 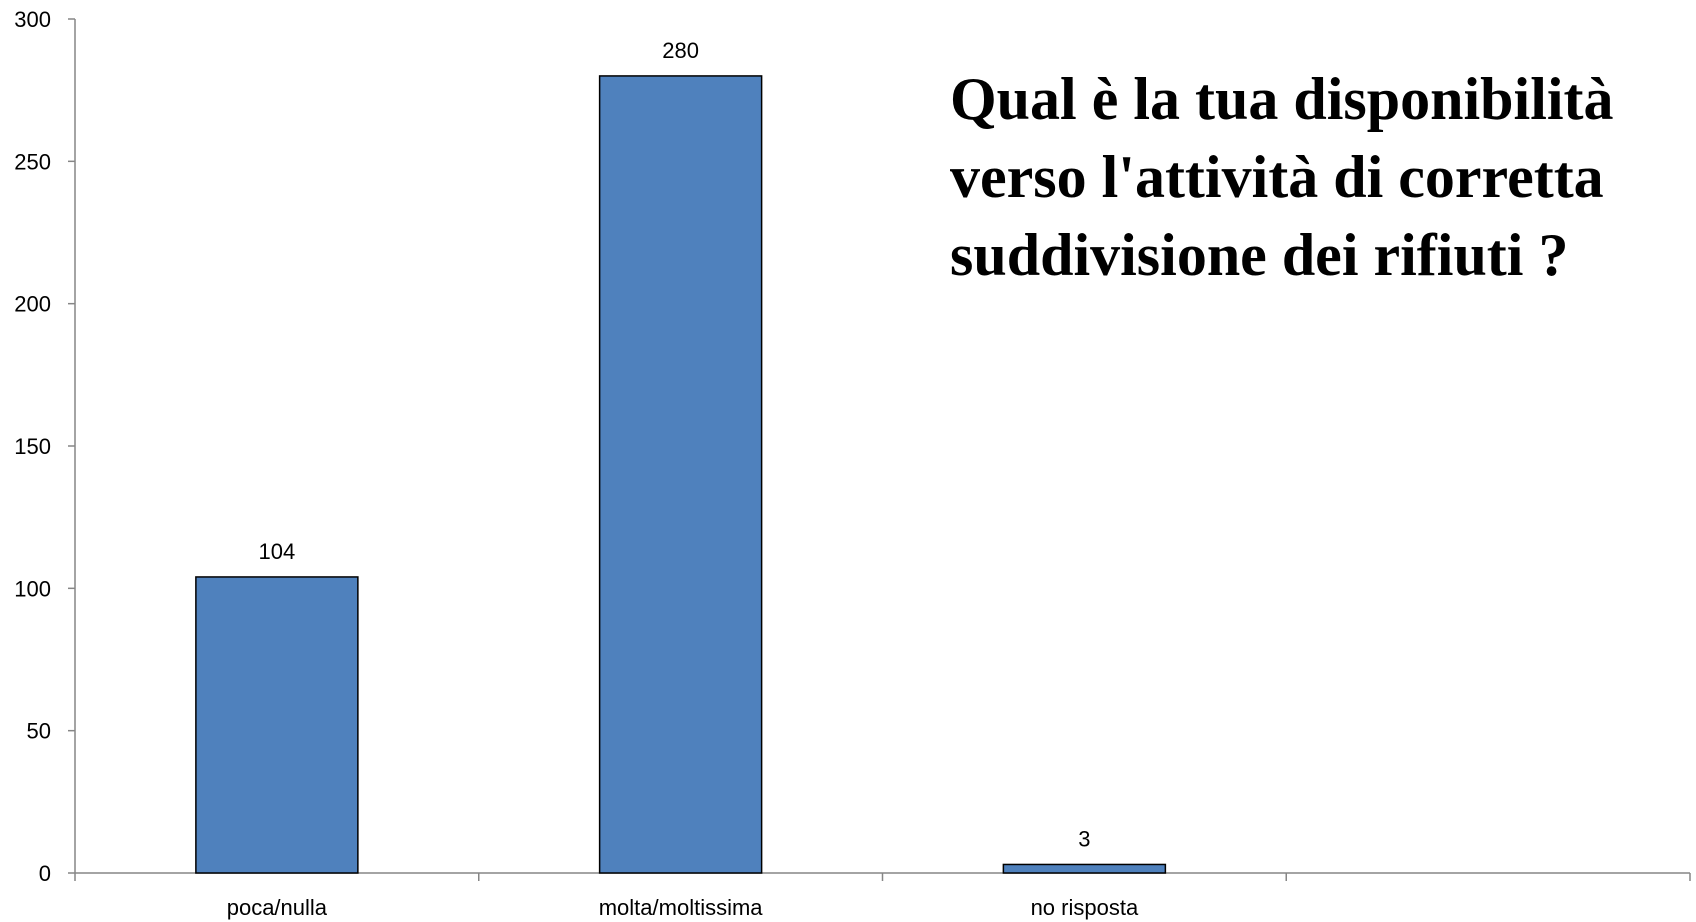 I want to click on y-tick-label: 250, so click(x=32, y=161).